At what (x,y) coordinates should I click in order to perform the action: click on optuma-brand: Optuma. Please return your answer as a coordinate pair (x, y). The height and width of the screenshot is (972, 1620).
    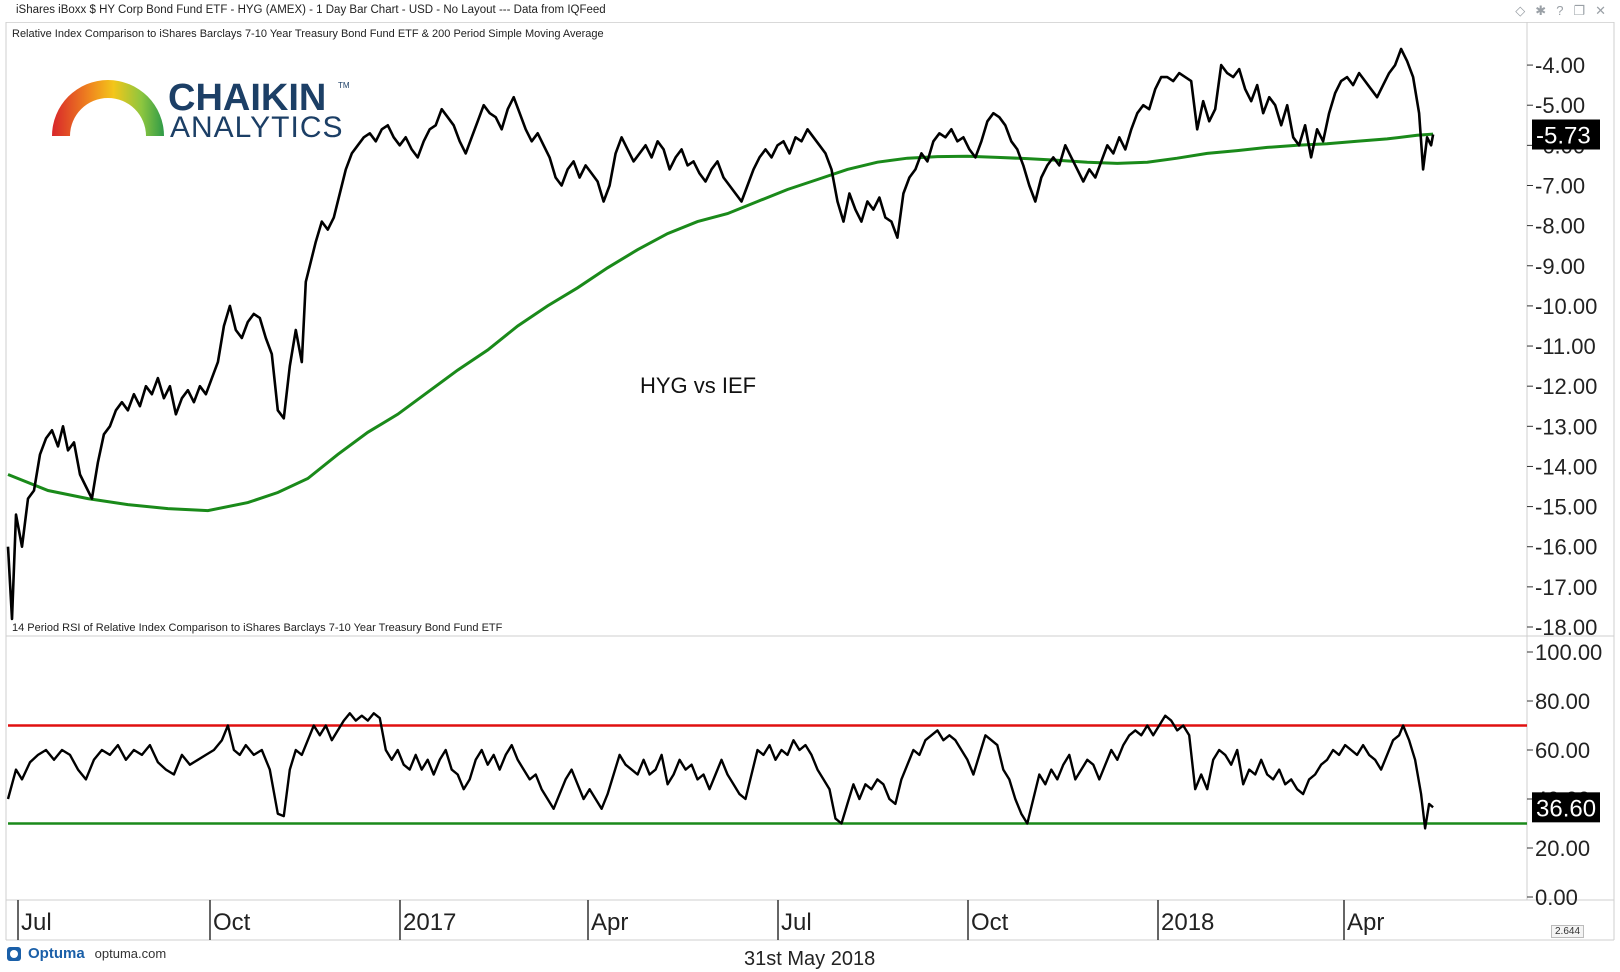
    Looking at the image, I should click on (56, 953).